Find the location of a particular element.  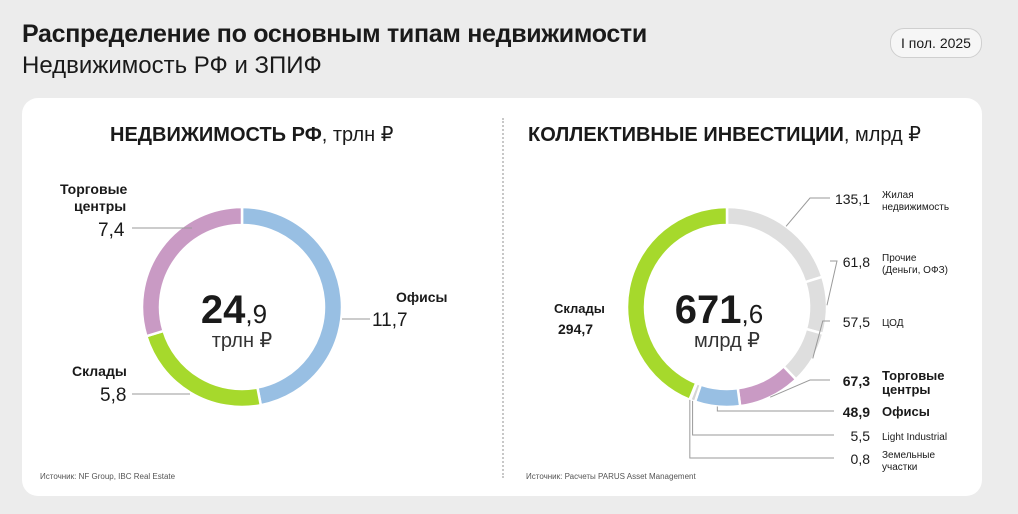

rf-label-malls-line2: центры is located at coordinates (100, 206).